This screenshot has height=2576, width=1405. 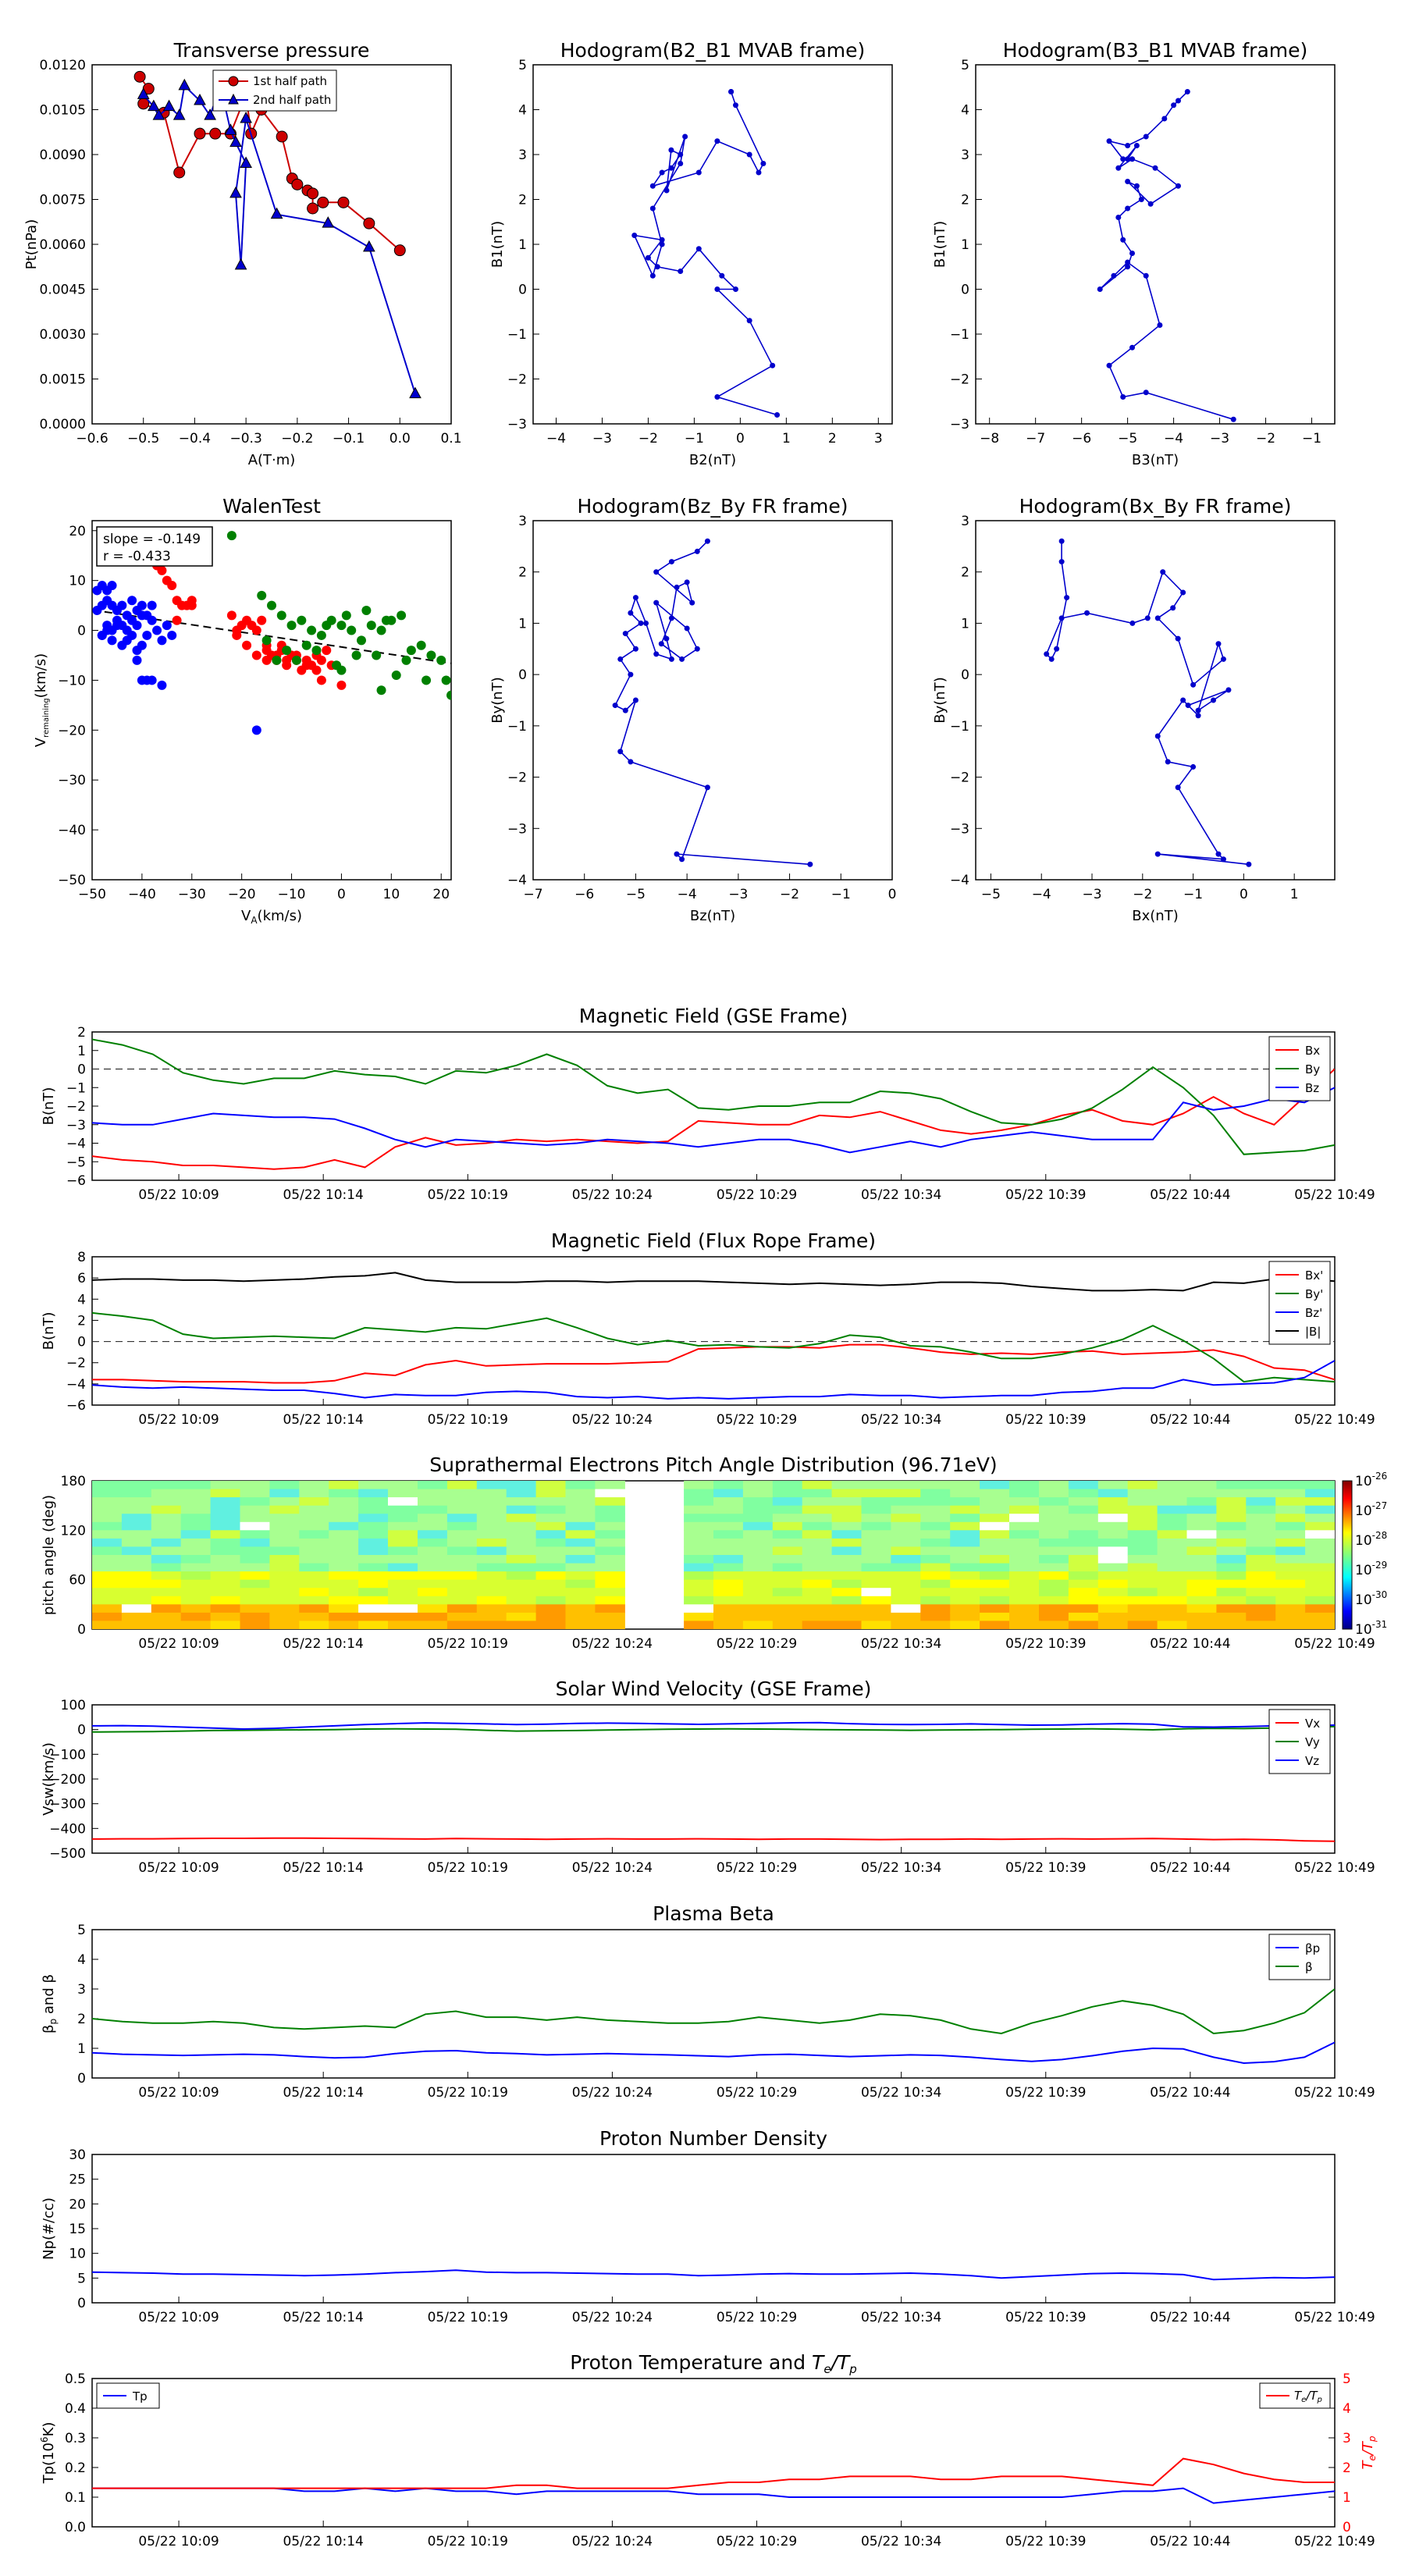 What do you see at coordinates (1348, 1555) in the screenshot?
I see `pad-colorbar` at bounding box center [1348, 1555].